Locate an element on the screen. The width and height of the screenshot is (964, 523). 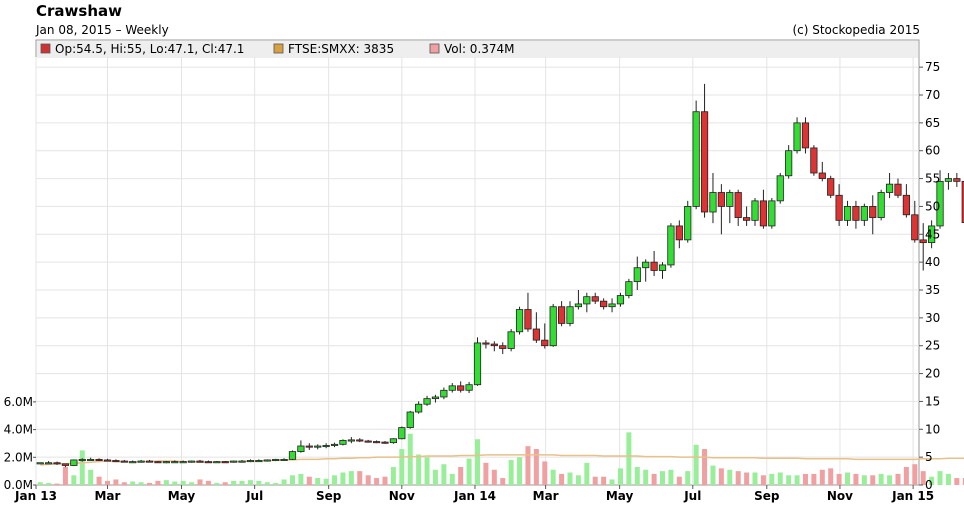
price-tick-label: 15 is located at coordinates (932, 401).